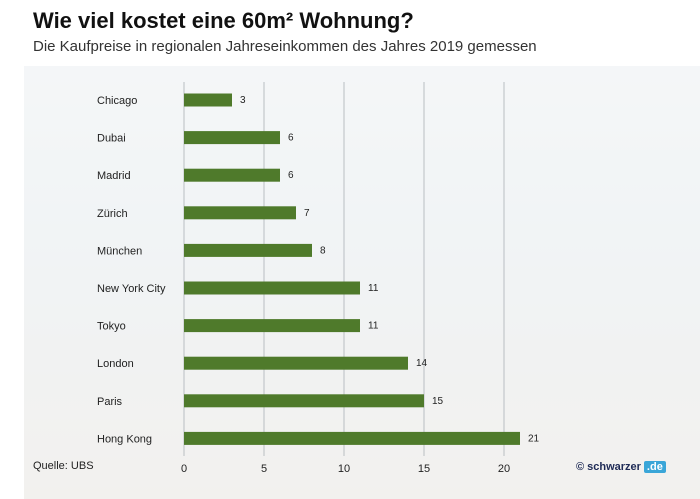 Image resolution: width=700 pixels, height=499 pixels. I want to click on brand-name: schwarzer, so click(614, 467).